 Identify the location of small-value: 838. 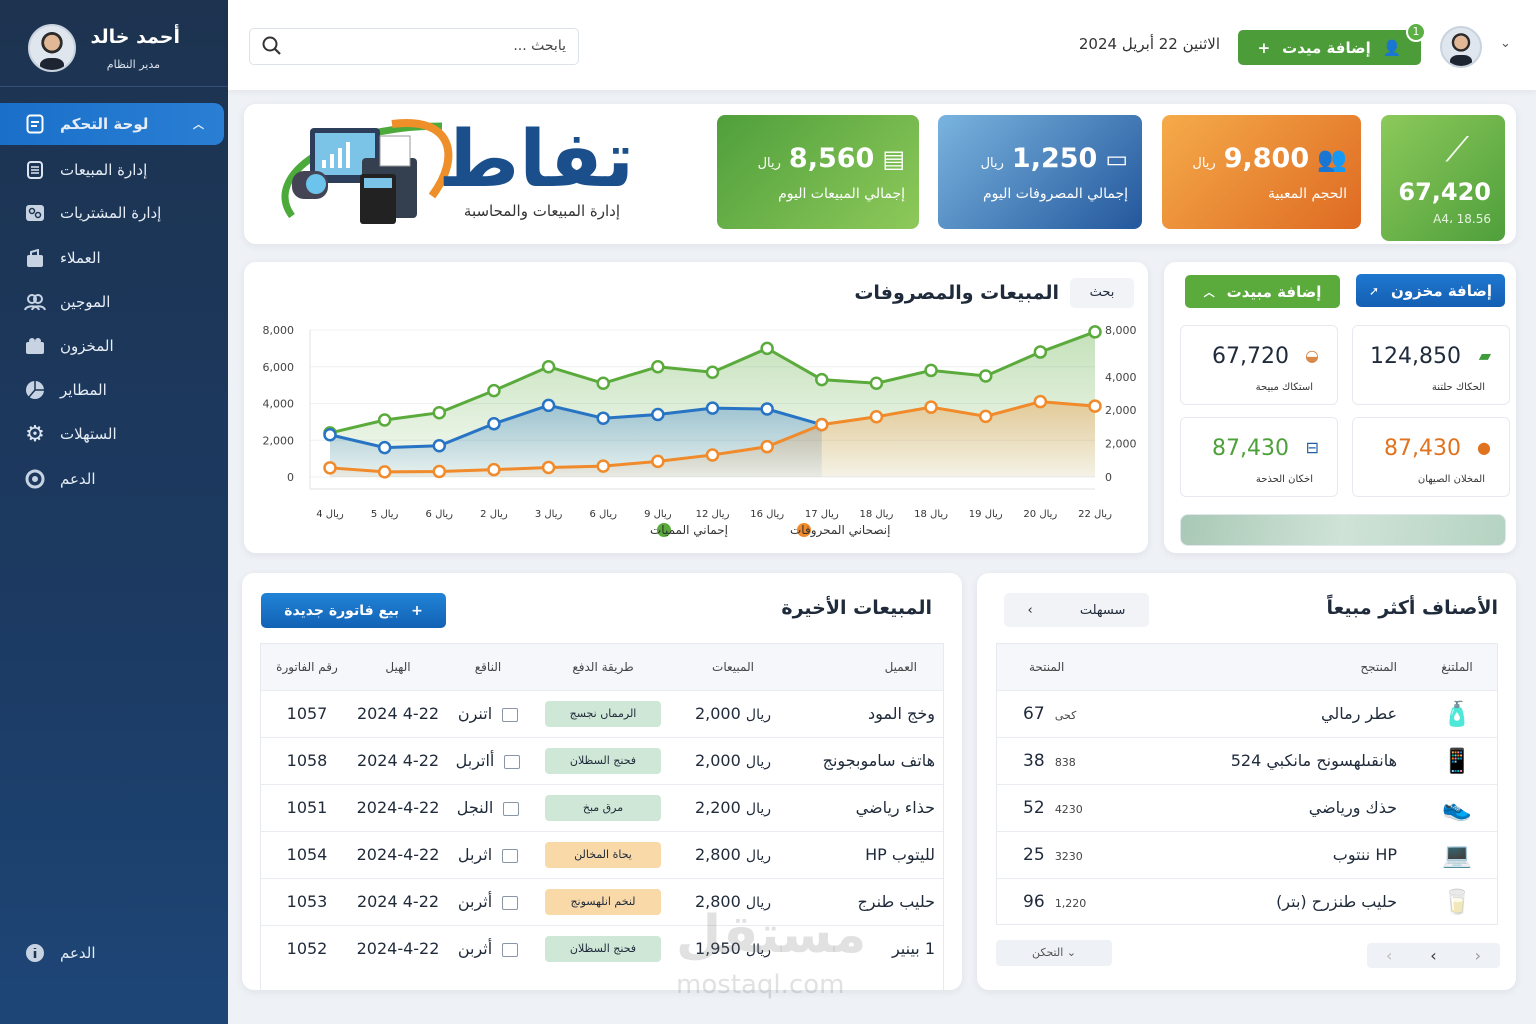
(1065, 762).